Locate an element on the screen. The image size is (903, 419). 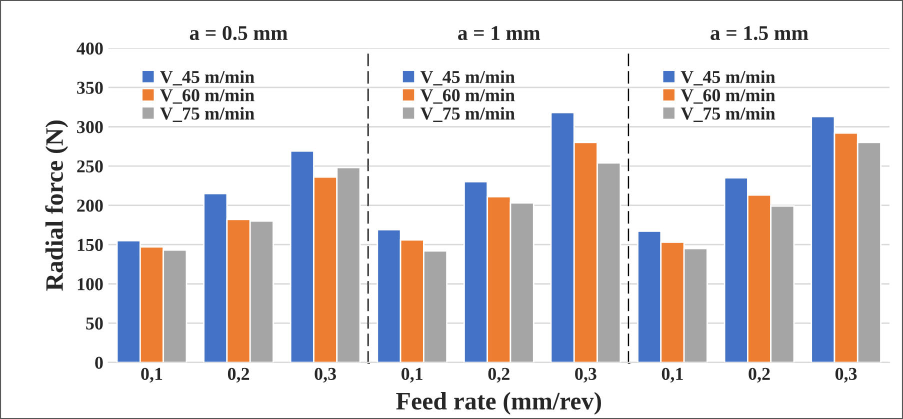
y-tick-label: 150 is located at coordinates (90, 245).